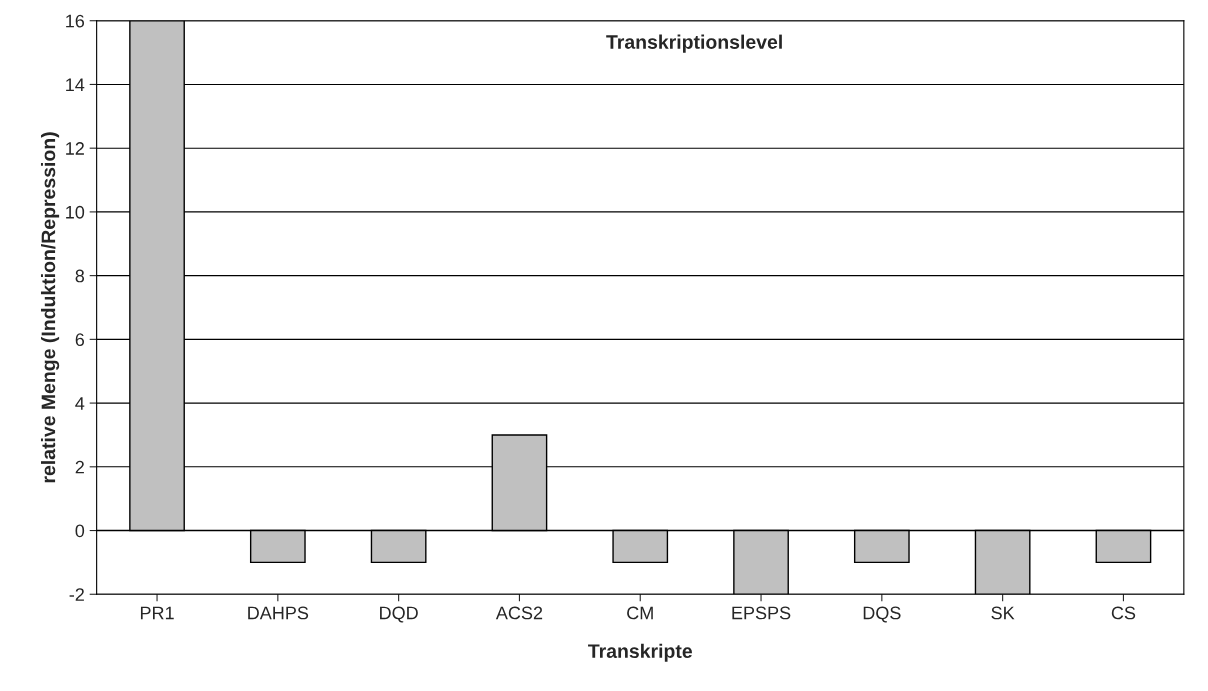 This screenshot has width=1208, height=691. What do you see at coordinates (79, 467) in the screenshot?
I see `y-tick-label: 2` at bounding box center [79, 467].